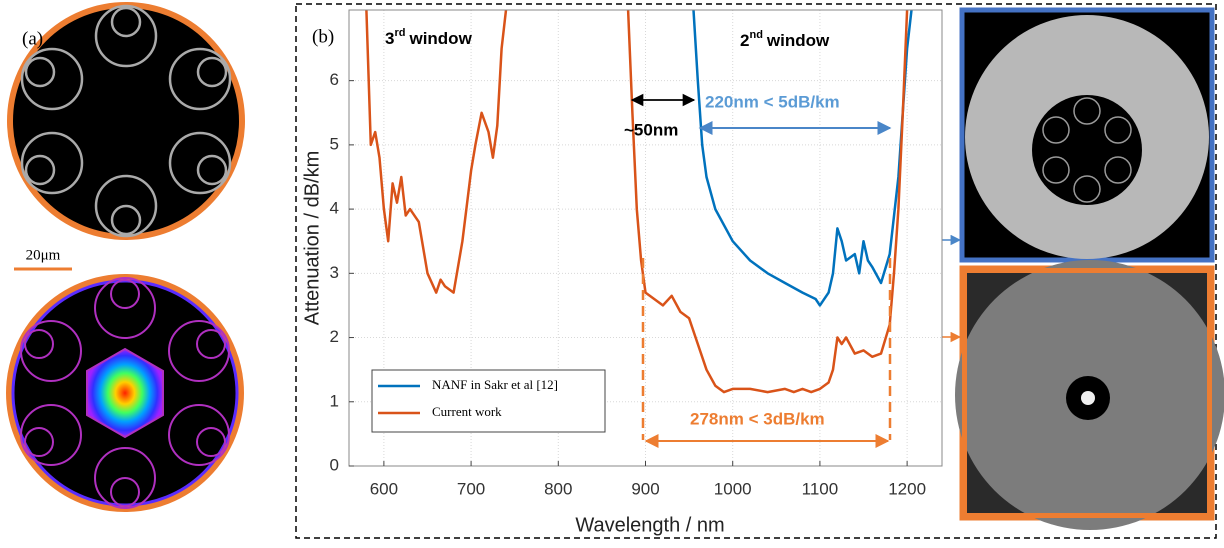 Image resolution: width=1224 pixels, height=548 pixels. I want to click on fiber-image-top, so click(126, 121).